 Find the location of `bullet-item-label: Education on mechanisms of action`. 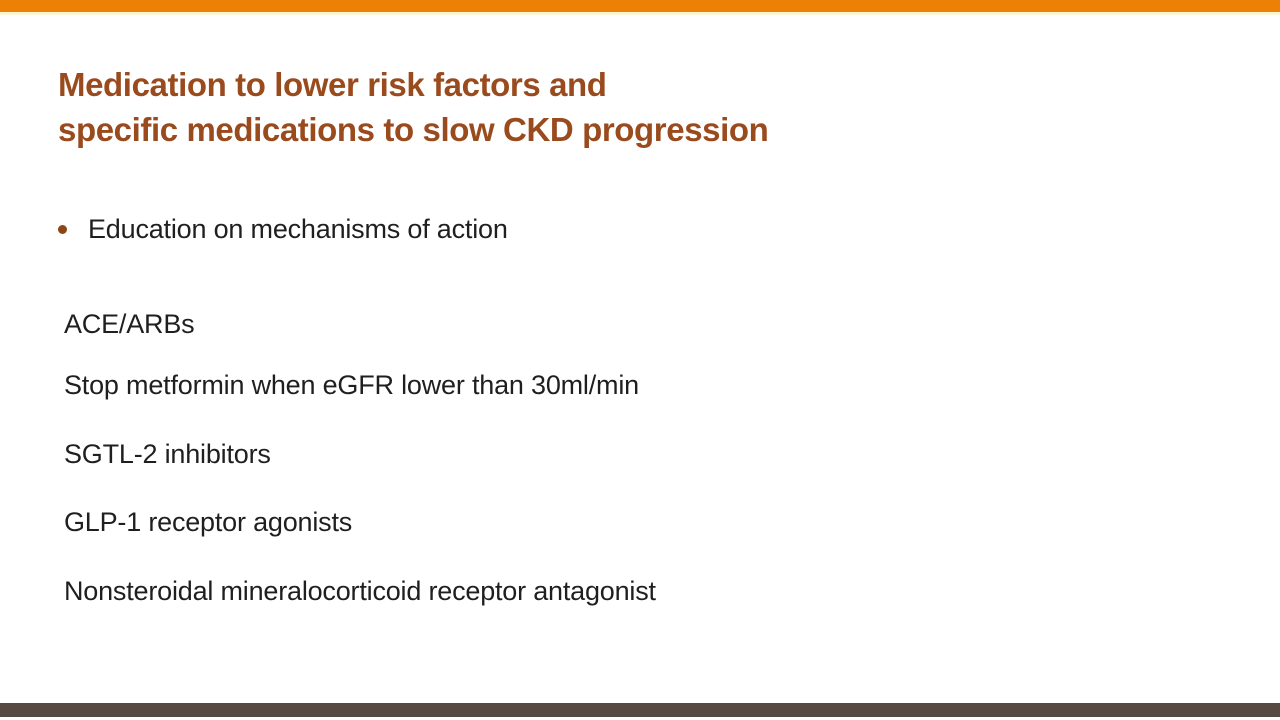

bullet-item-label: Education on mechanisms of action is located at coordinates (298, 229).